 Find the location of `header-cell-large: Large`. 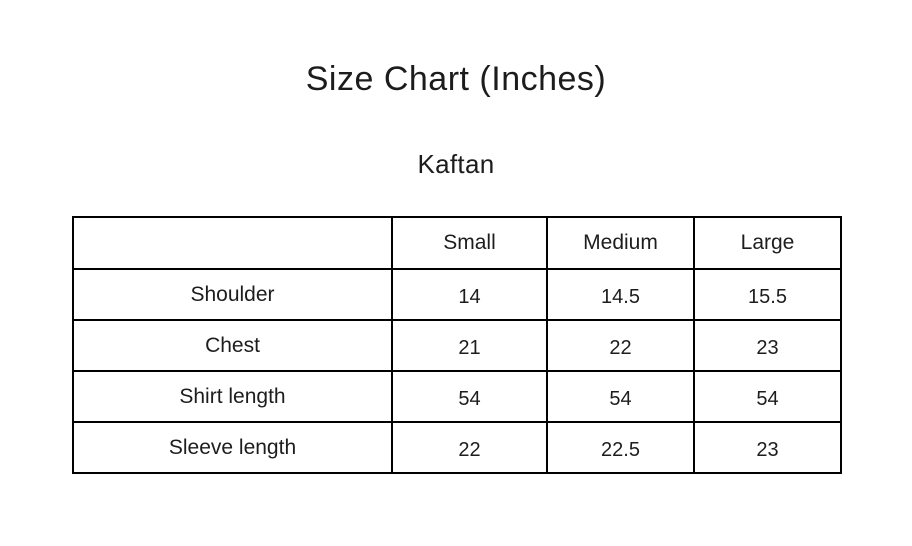

header-cell-large: Large is located at coordinates (767, 243).